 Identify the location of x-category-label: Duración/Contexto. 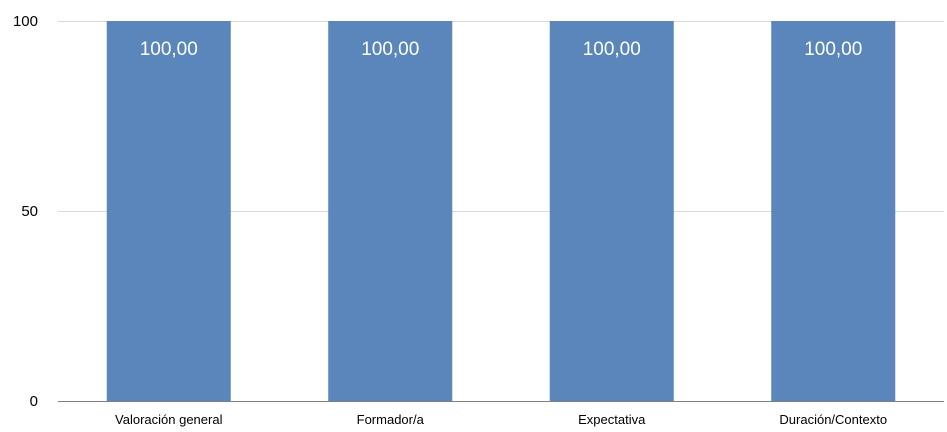
(833, 419).